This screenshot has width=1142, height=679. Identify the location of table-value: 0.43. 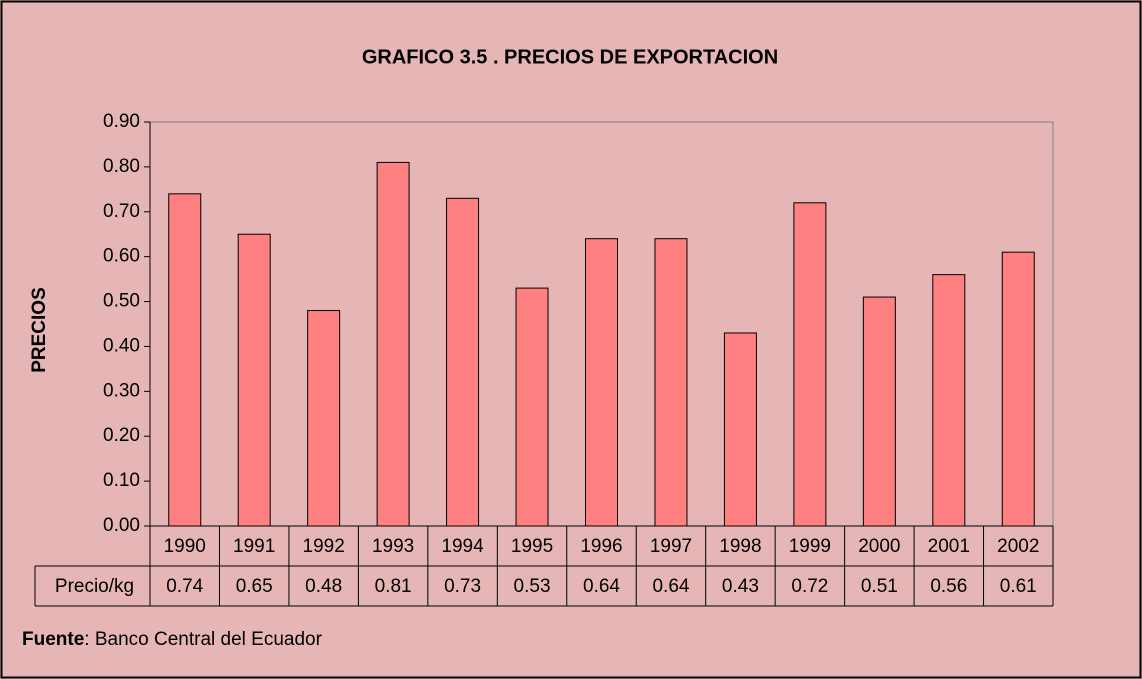
(740, 586).